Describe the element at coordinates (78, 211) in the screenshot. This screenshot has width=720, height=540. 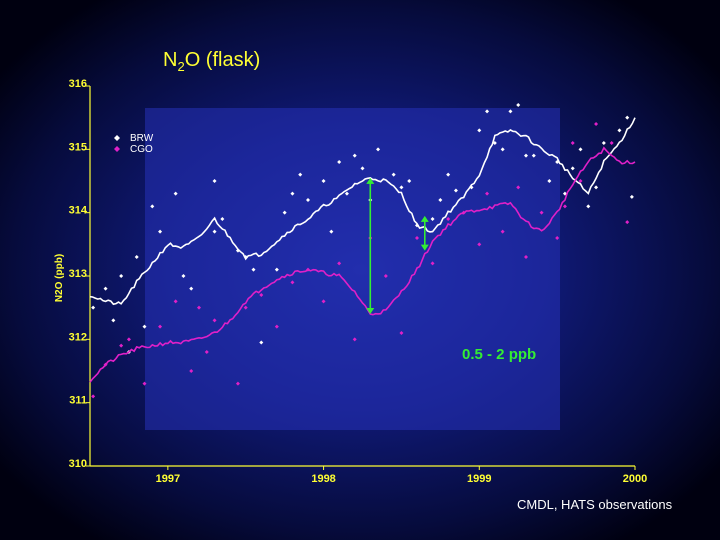
I see `y-tick-label: 314` at that location.